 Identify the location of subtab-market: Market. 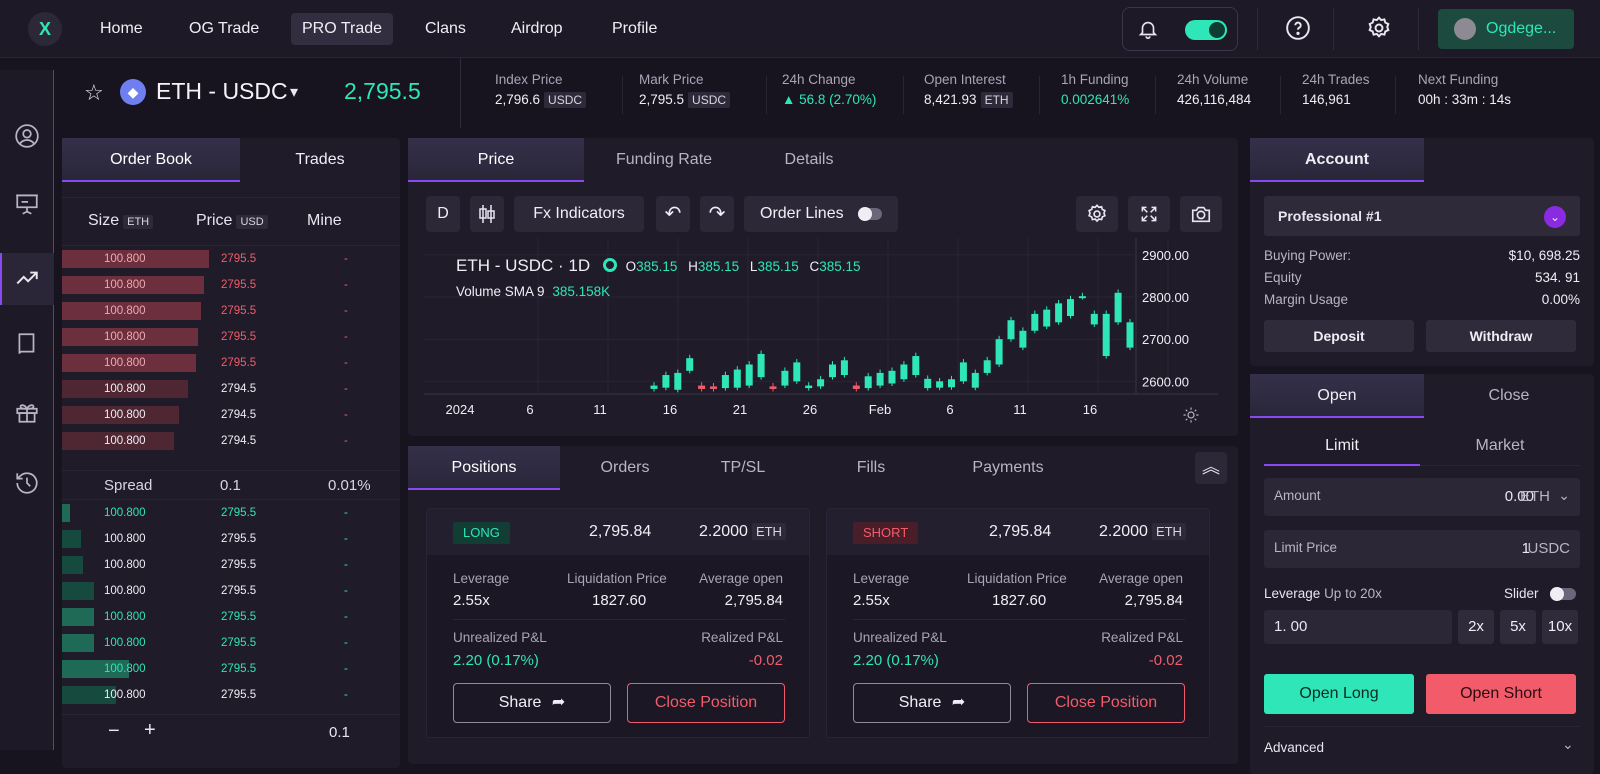
(1500, 446).